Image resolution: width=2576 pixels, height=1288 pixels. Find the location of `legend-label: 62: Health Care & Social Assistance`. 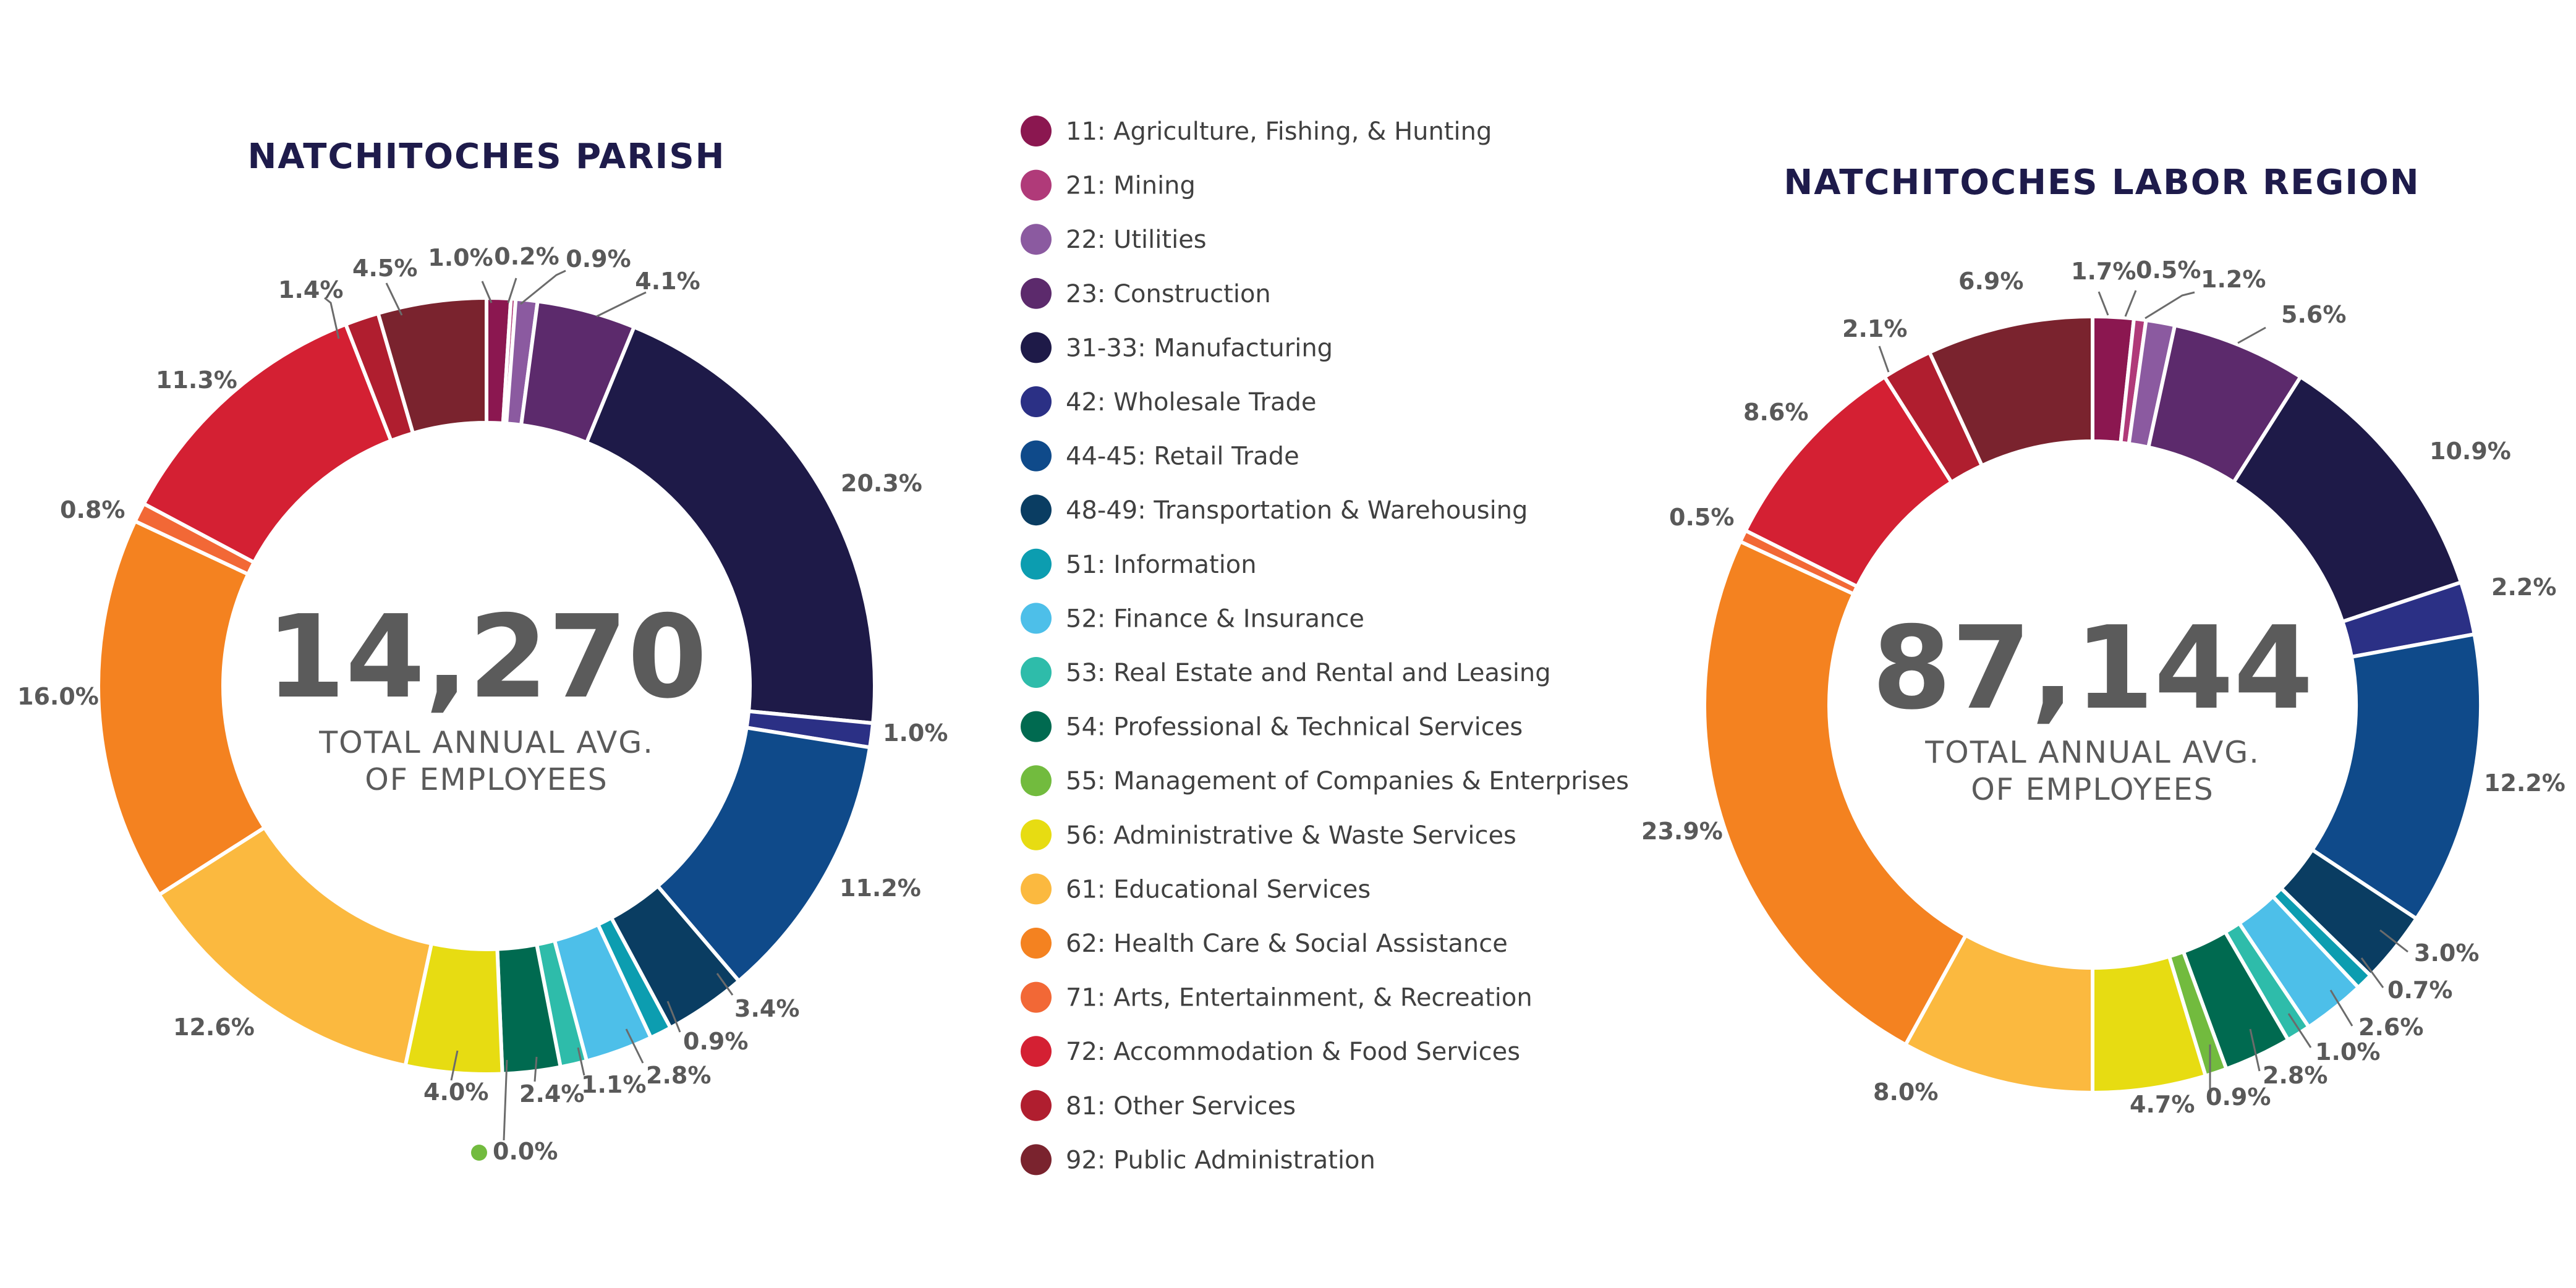

legend-label: 62: Health Care & Social Assistance is located at coordinates (1287, 944).